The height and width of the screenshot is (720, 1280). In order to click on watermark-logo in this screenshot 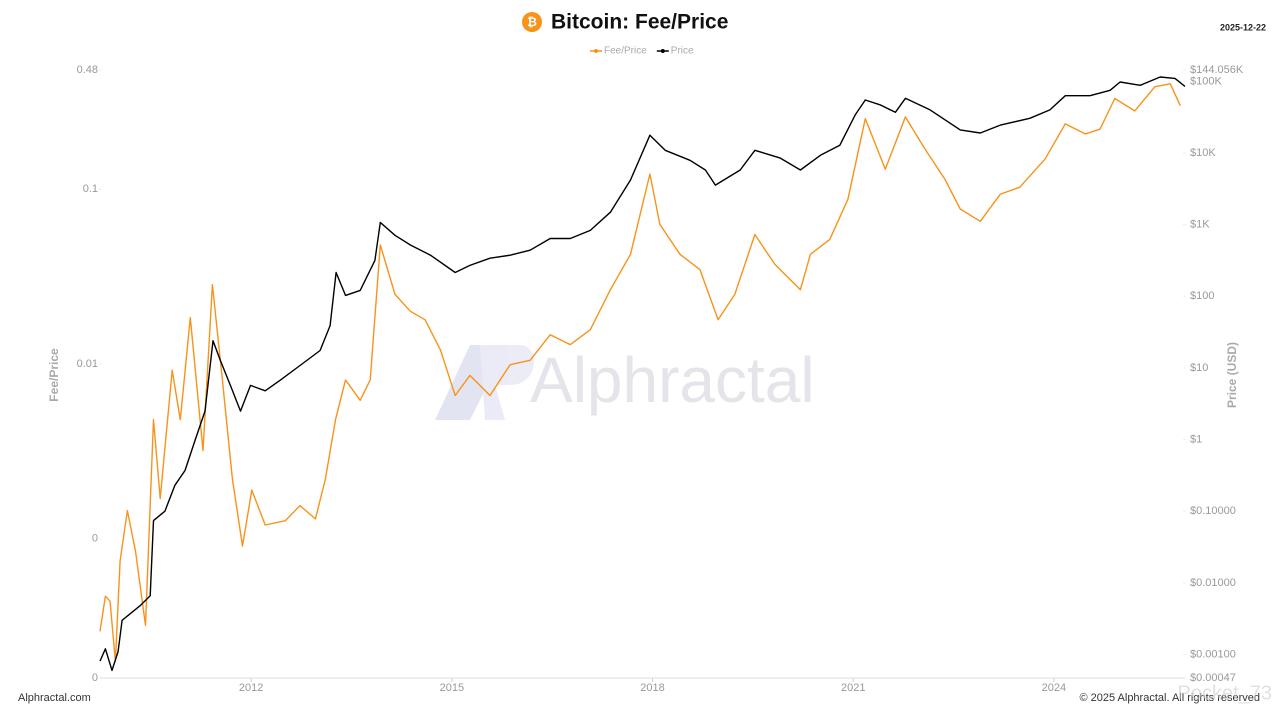, I will do `click(484, 382)`.